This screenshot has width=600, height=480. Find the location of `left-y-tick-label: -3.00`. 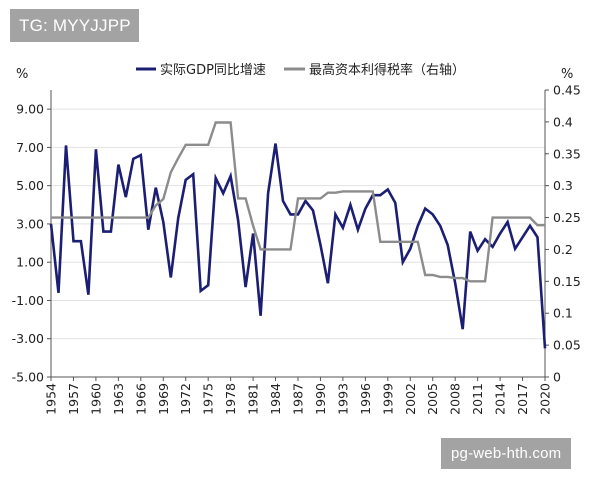

left-y-tick-label: -3.00 is located at coordinates (28, 338).